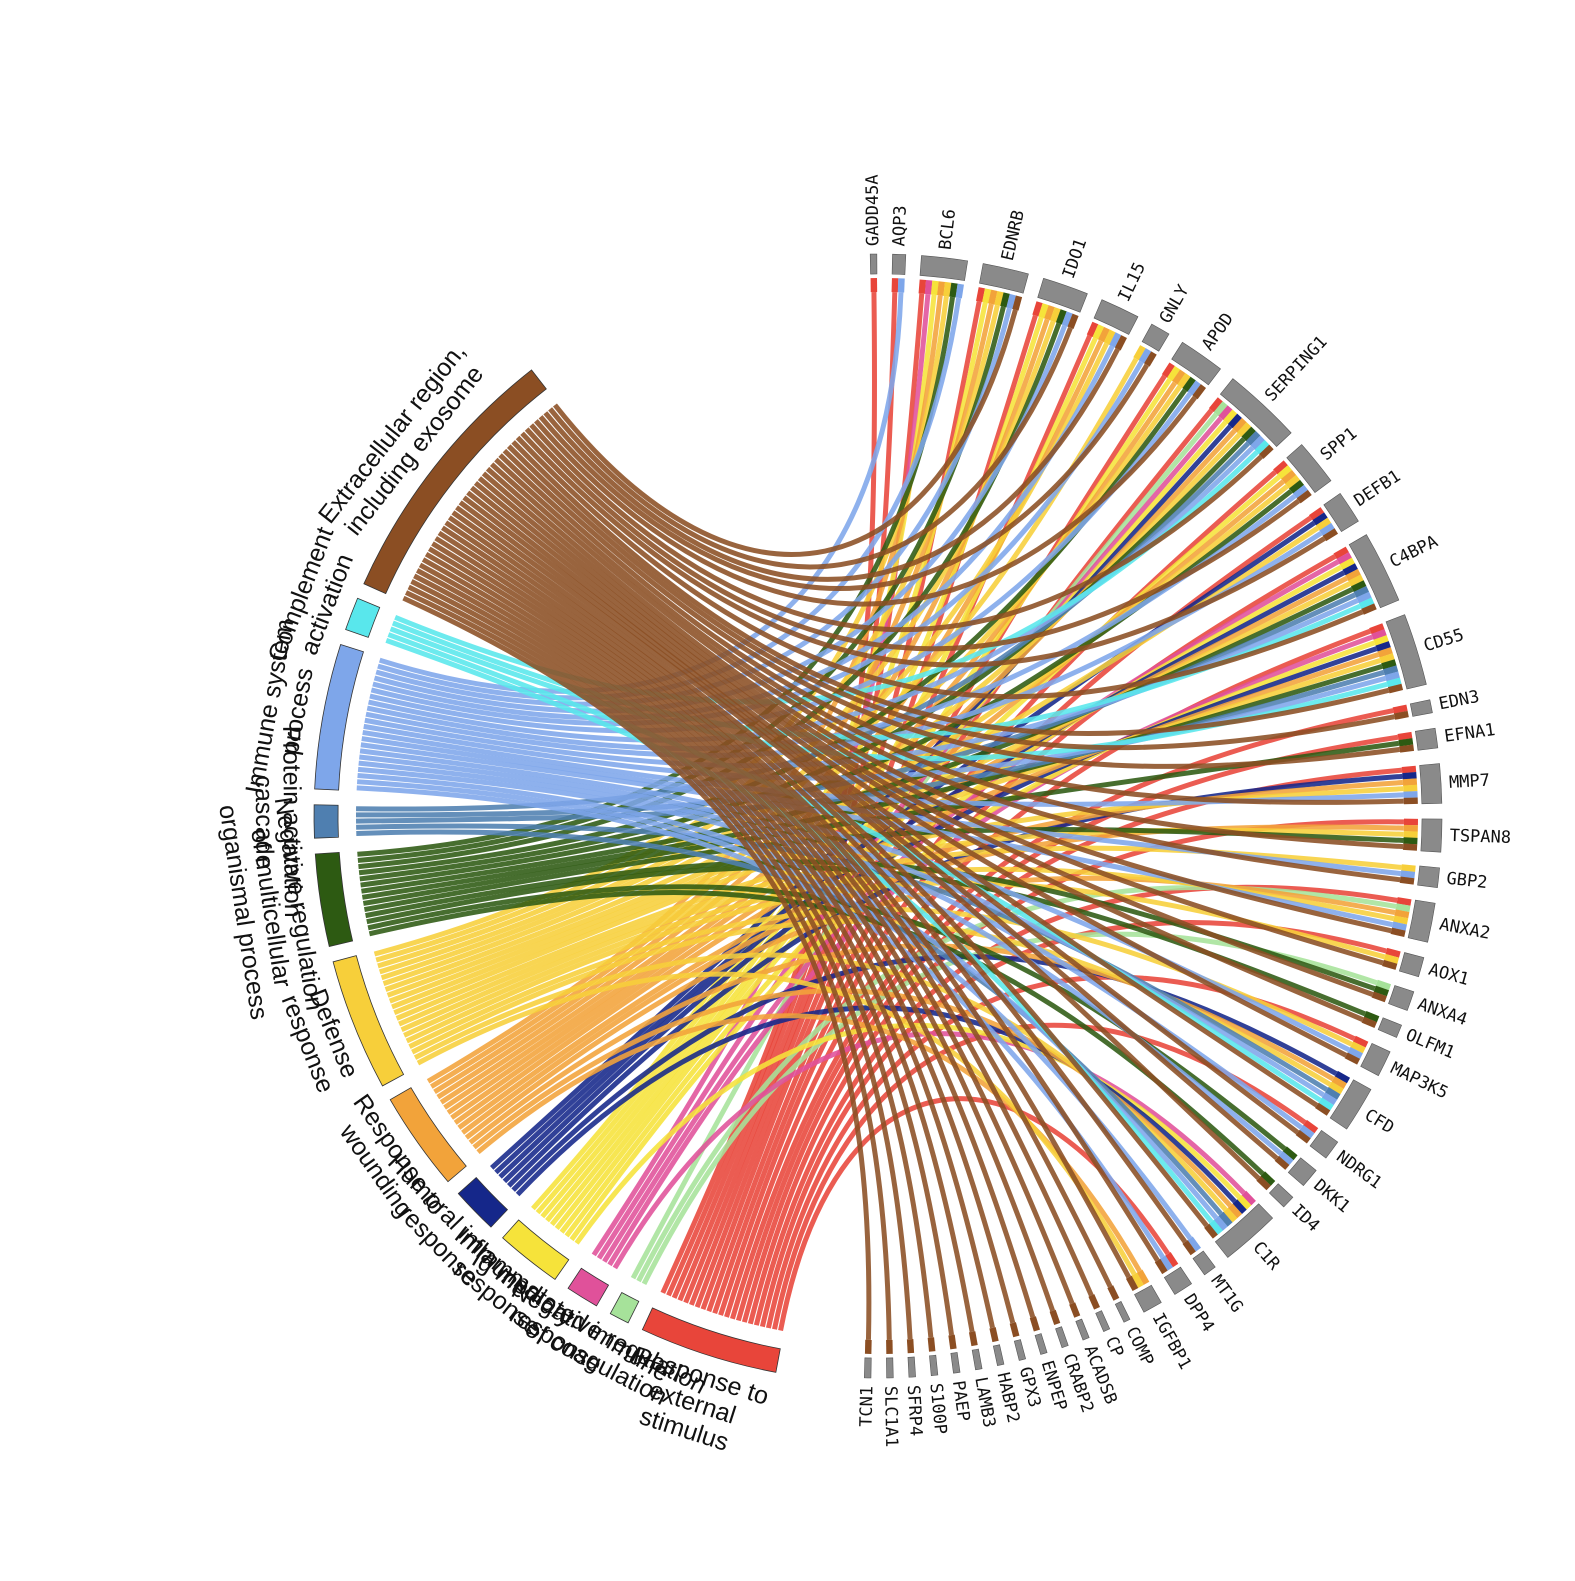 This screenshot has height=1581, width=1575. What do you see at coordinates (1113, 1293) in the screenshot?
I see `gene-slot-comp-extracell` at bounding box center [1113, 1293].